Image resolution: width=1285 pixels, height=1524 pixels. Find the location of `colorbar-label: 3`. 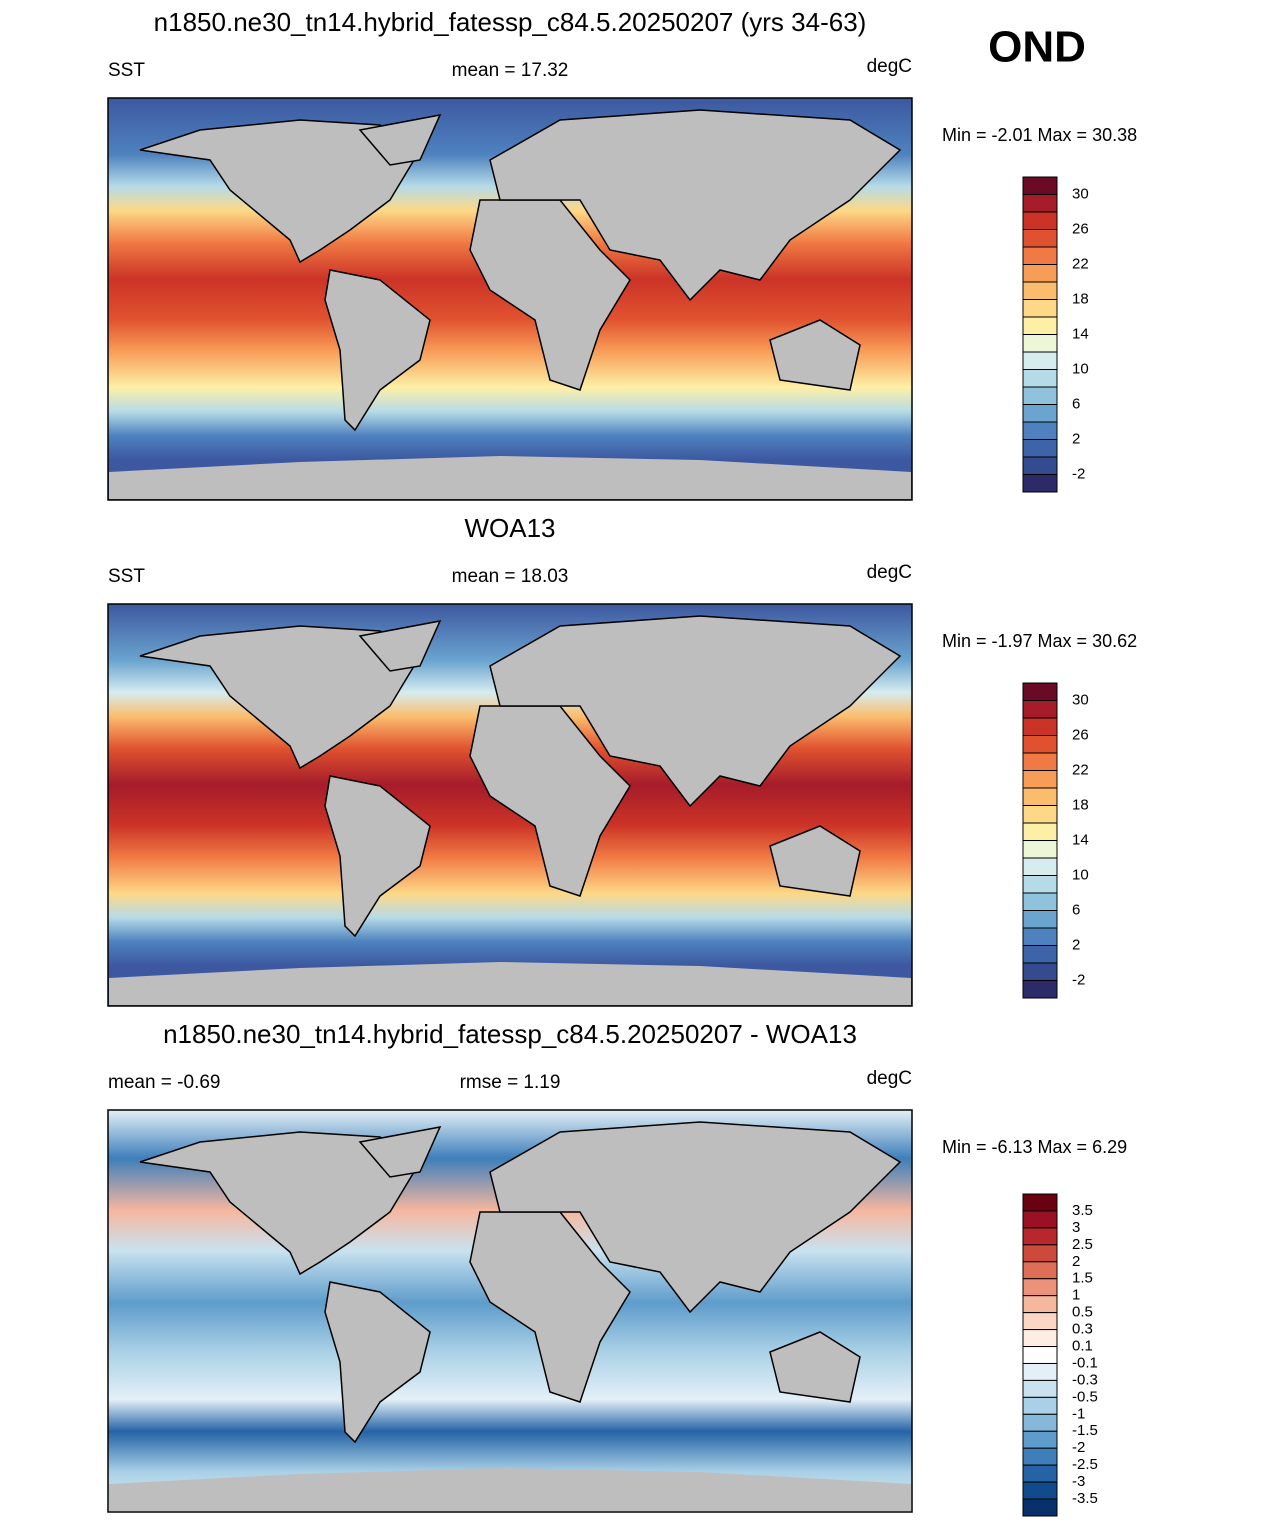

colorbar-label: 3 is located at coordinates (1076, 1227).